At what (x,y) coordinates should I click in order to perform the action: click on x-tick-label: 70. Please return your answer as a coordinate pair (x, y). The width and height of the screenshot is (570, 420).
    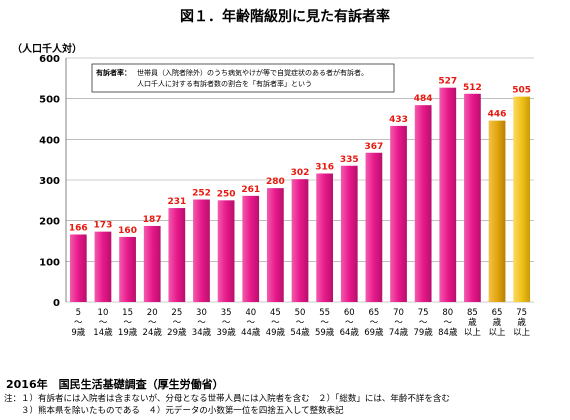
    Looking at the image, I should click on (398, 313).